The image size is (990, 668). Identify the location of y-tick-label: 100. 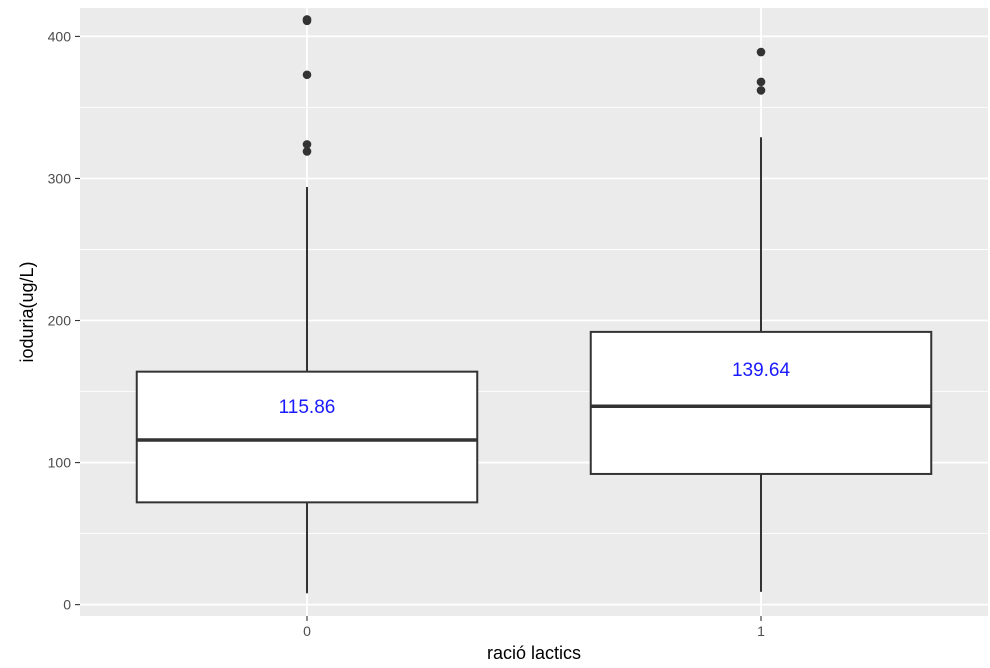
(60, 463).